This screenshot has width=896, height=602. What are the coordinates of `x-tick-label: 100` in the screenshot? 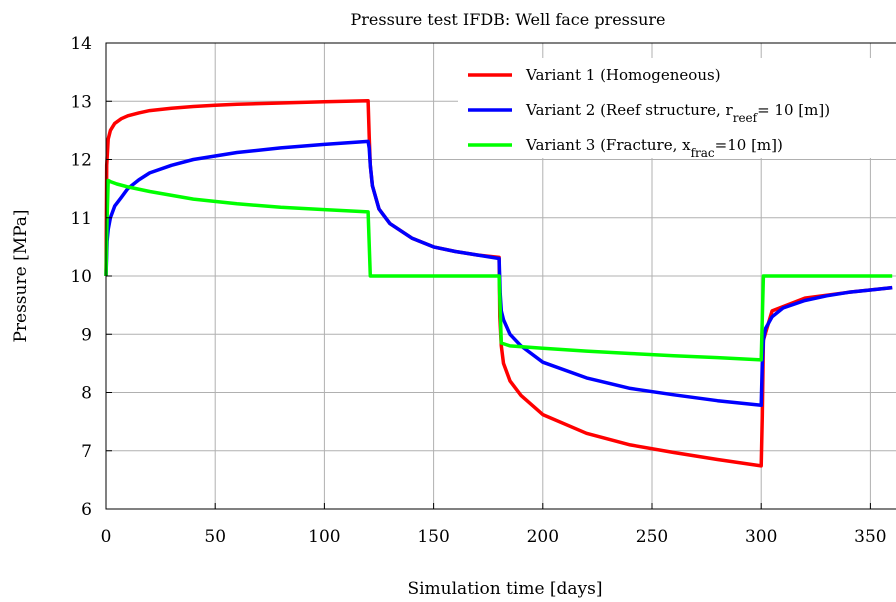 It's located at (324, 537).